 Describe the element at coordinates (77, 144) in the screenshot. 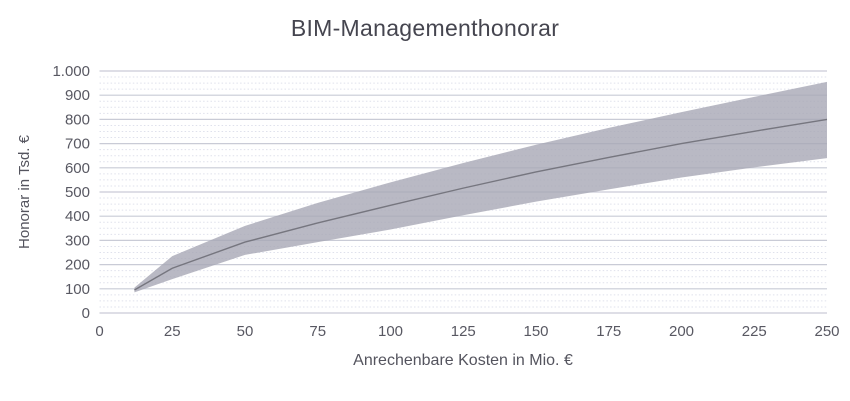

I see `y-tick-label: 700` at that location.